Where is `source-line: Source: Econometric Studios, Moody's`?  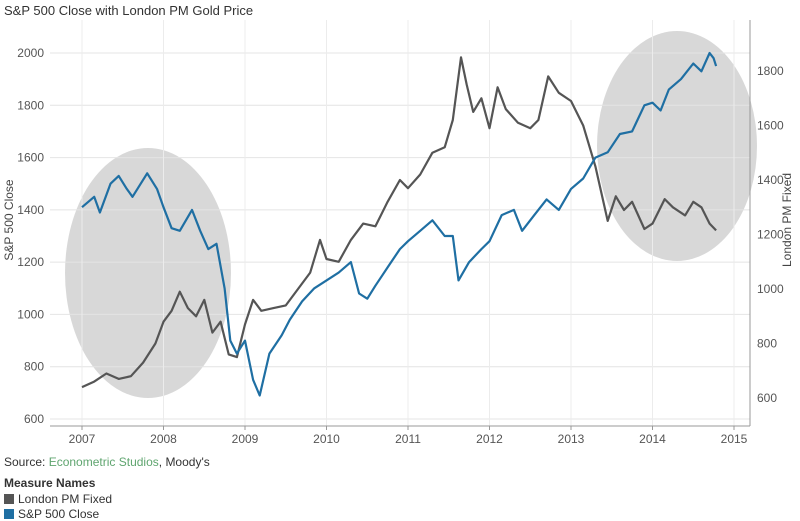 source-line: Source: Econometric Studios, Moody's is located at coordinates (107, 462).